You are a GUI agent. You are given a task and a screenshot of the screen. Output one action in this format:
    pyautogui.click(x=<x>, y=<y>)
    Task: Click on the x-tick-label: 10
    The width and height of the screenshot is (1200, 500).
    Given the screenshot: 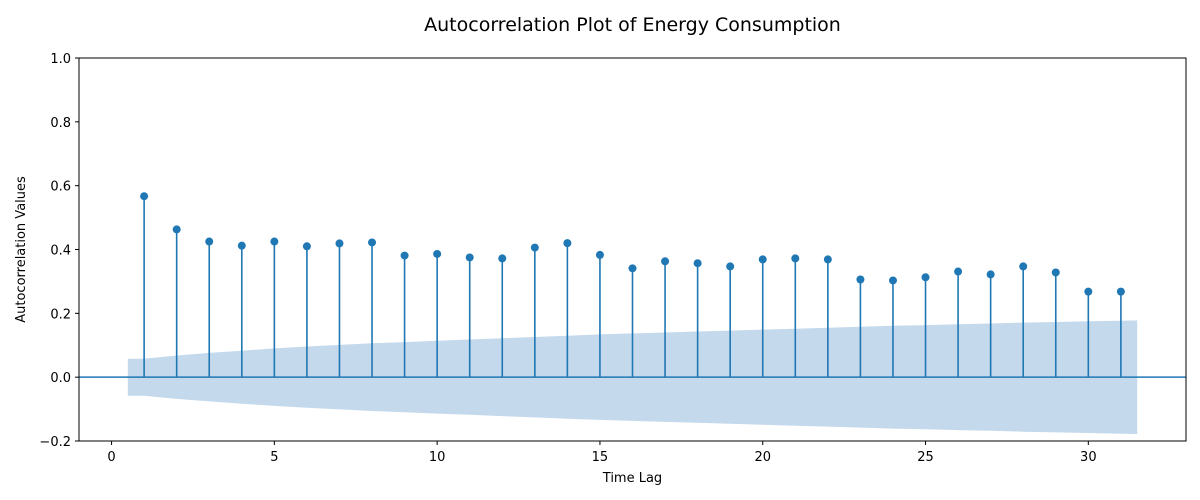 What is the action you would take?
    pyautogui.click(x=437, y=457)
    